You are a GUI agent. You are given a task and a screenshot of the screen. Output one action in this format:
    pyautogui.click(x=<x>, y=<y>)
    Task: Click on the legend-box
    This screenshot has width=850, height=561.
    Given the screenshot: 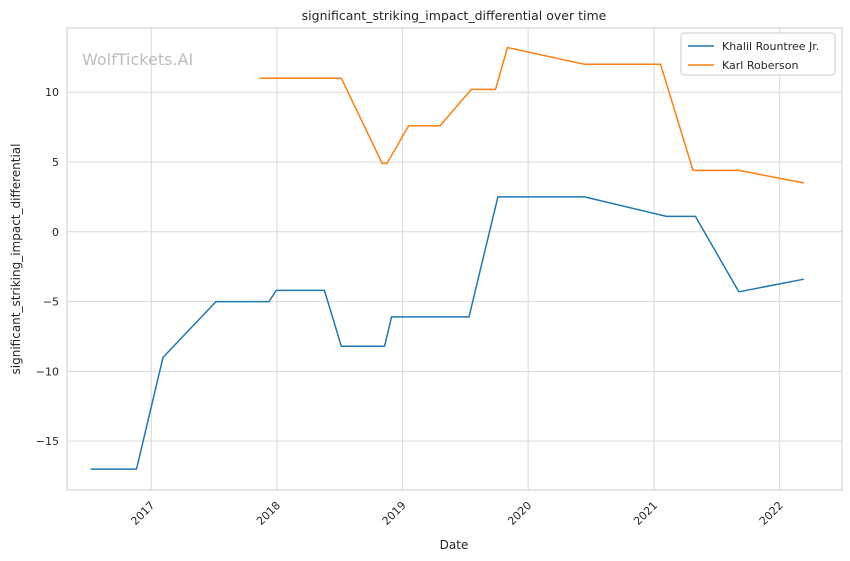 What is the action you would take?
    pyautogui.click(x=758, y=54)
    